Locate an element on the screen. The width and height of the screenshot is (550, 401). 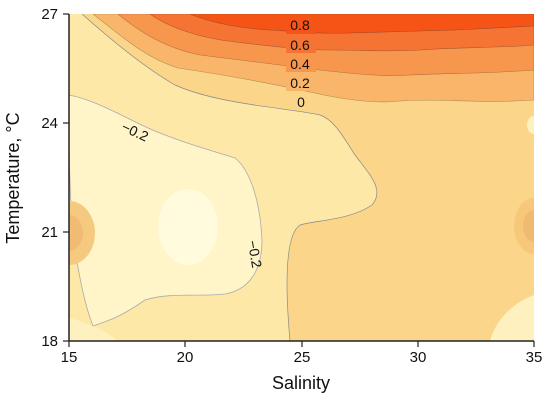
contour-label-0: 0 is located at coordinates (301, 102).